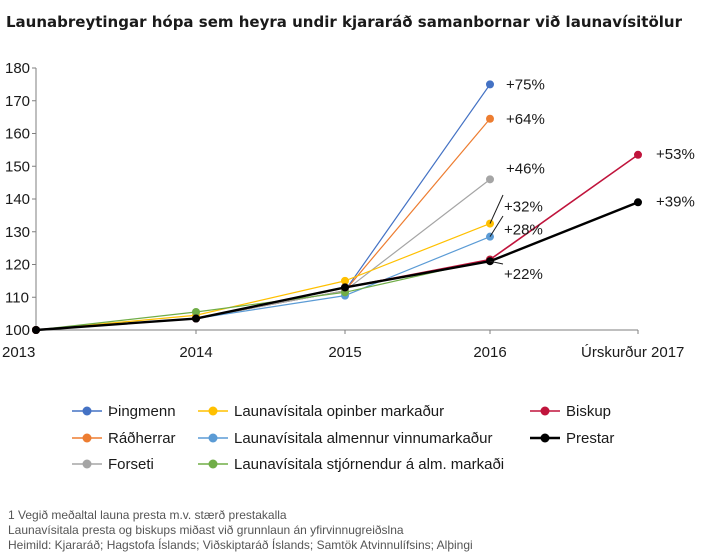  What do you see at coordinates (675, 201) in the screenshot?
I see `annotation-label: +39%` at bounding box center [675, 201].